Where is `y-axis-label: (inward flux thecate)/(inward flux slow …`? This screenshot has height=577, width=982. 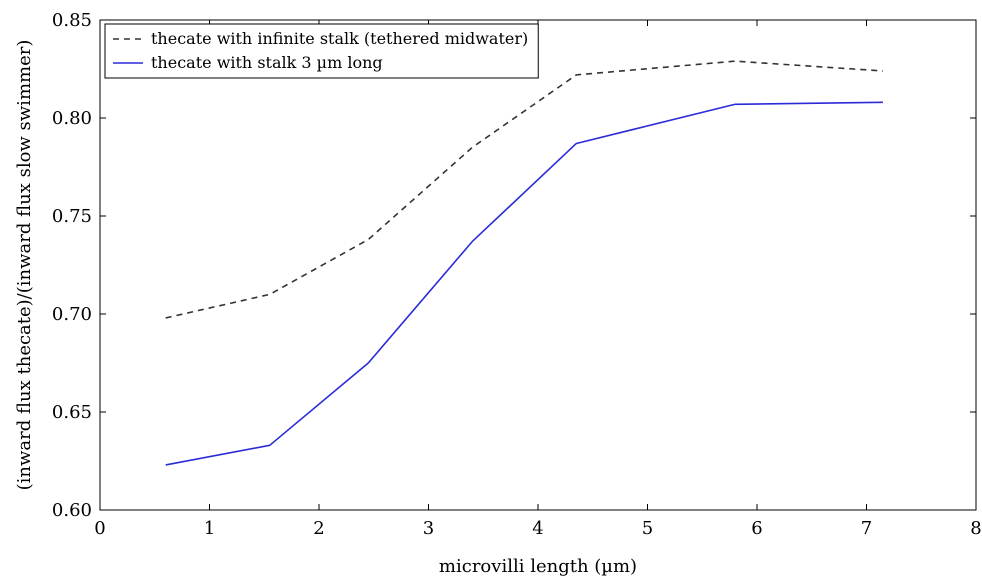 y-axis-label: (inward flux thecate)/(inward flux slow … is located at coordinates (24, 265).